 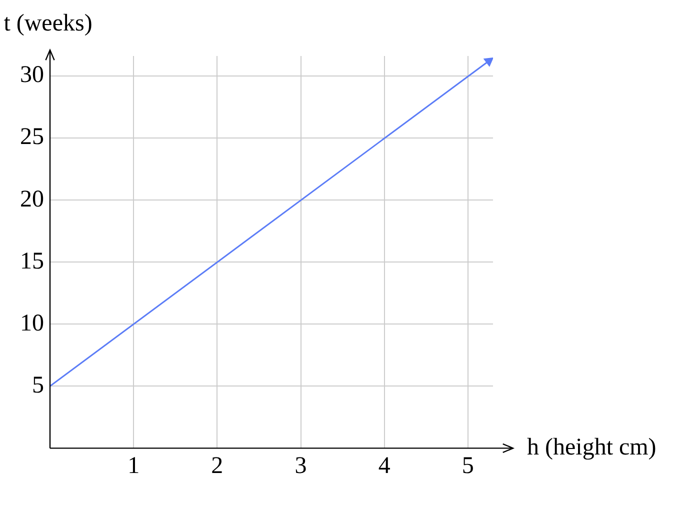 What do you see at coordinates (32, 323) in the screenshot?
I see `y-tick-label: 10` at bounding box center [32, 323].